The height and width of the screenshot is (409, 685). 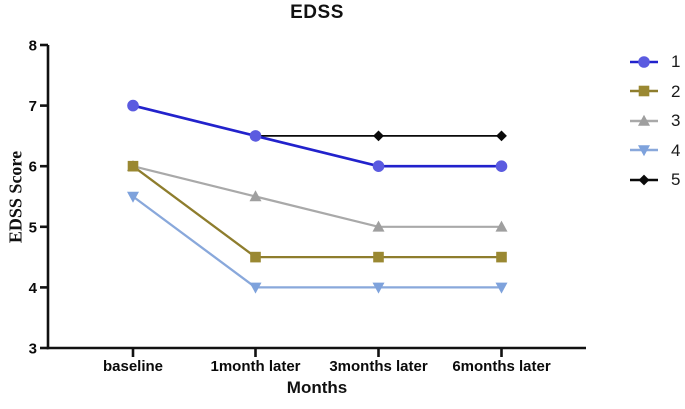 I want to click on y-tick-label: 7, so click(x=33, y=106).